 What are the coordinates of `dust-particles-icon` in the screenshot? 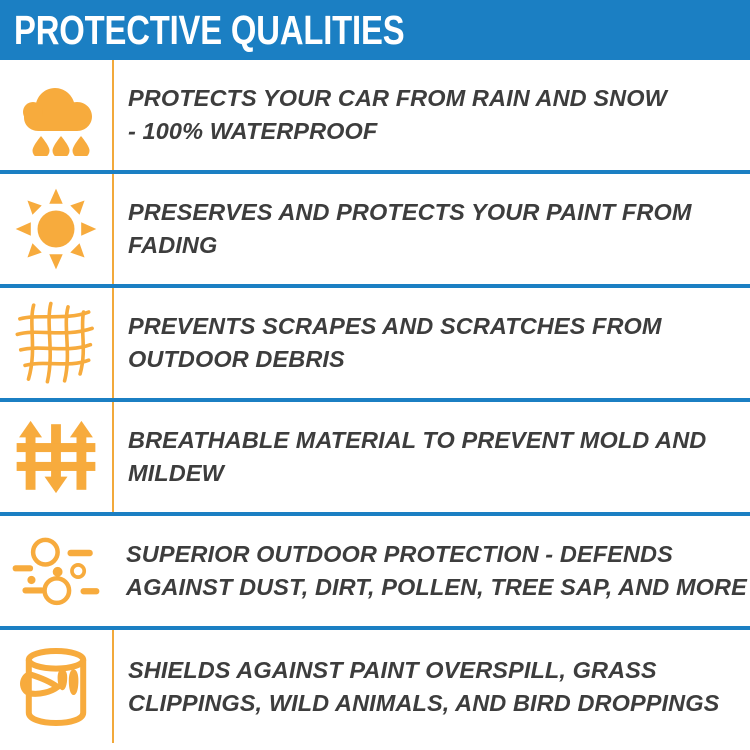 It's located at (56, 571).